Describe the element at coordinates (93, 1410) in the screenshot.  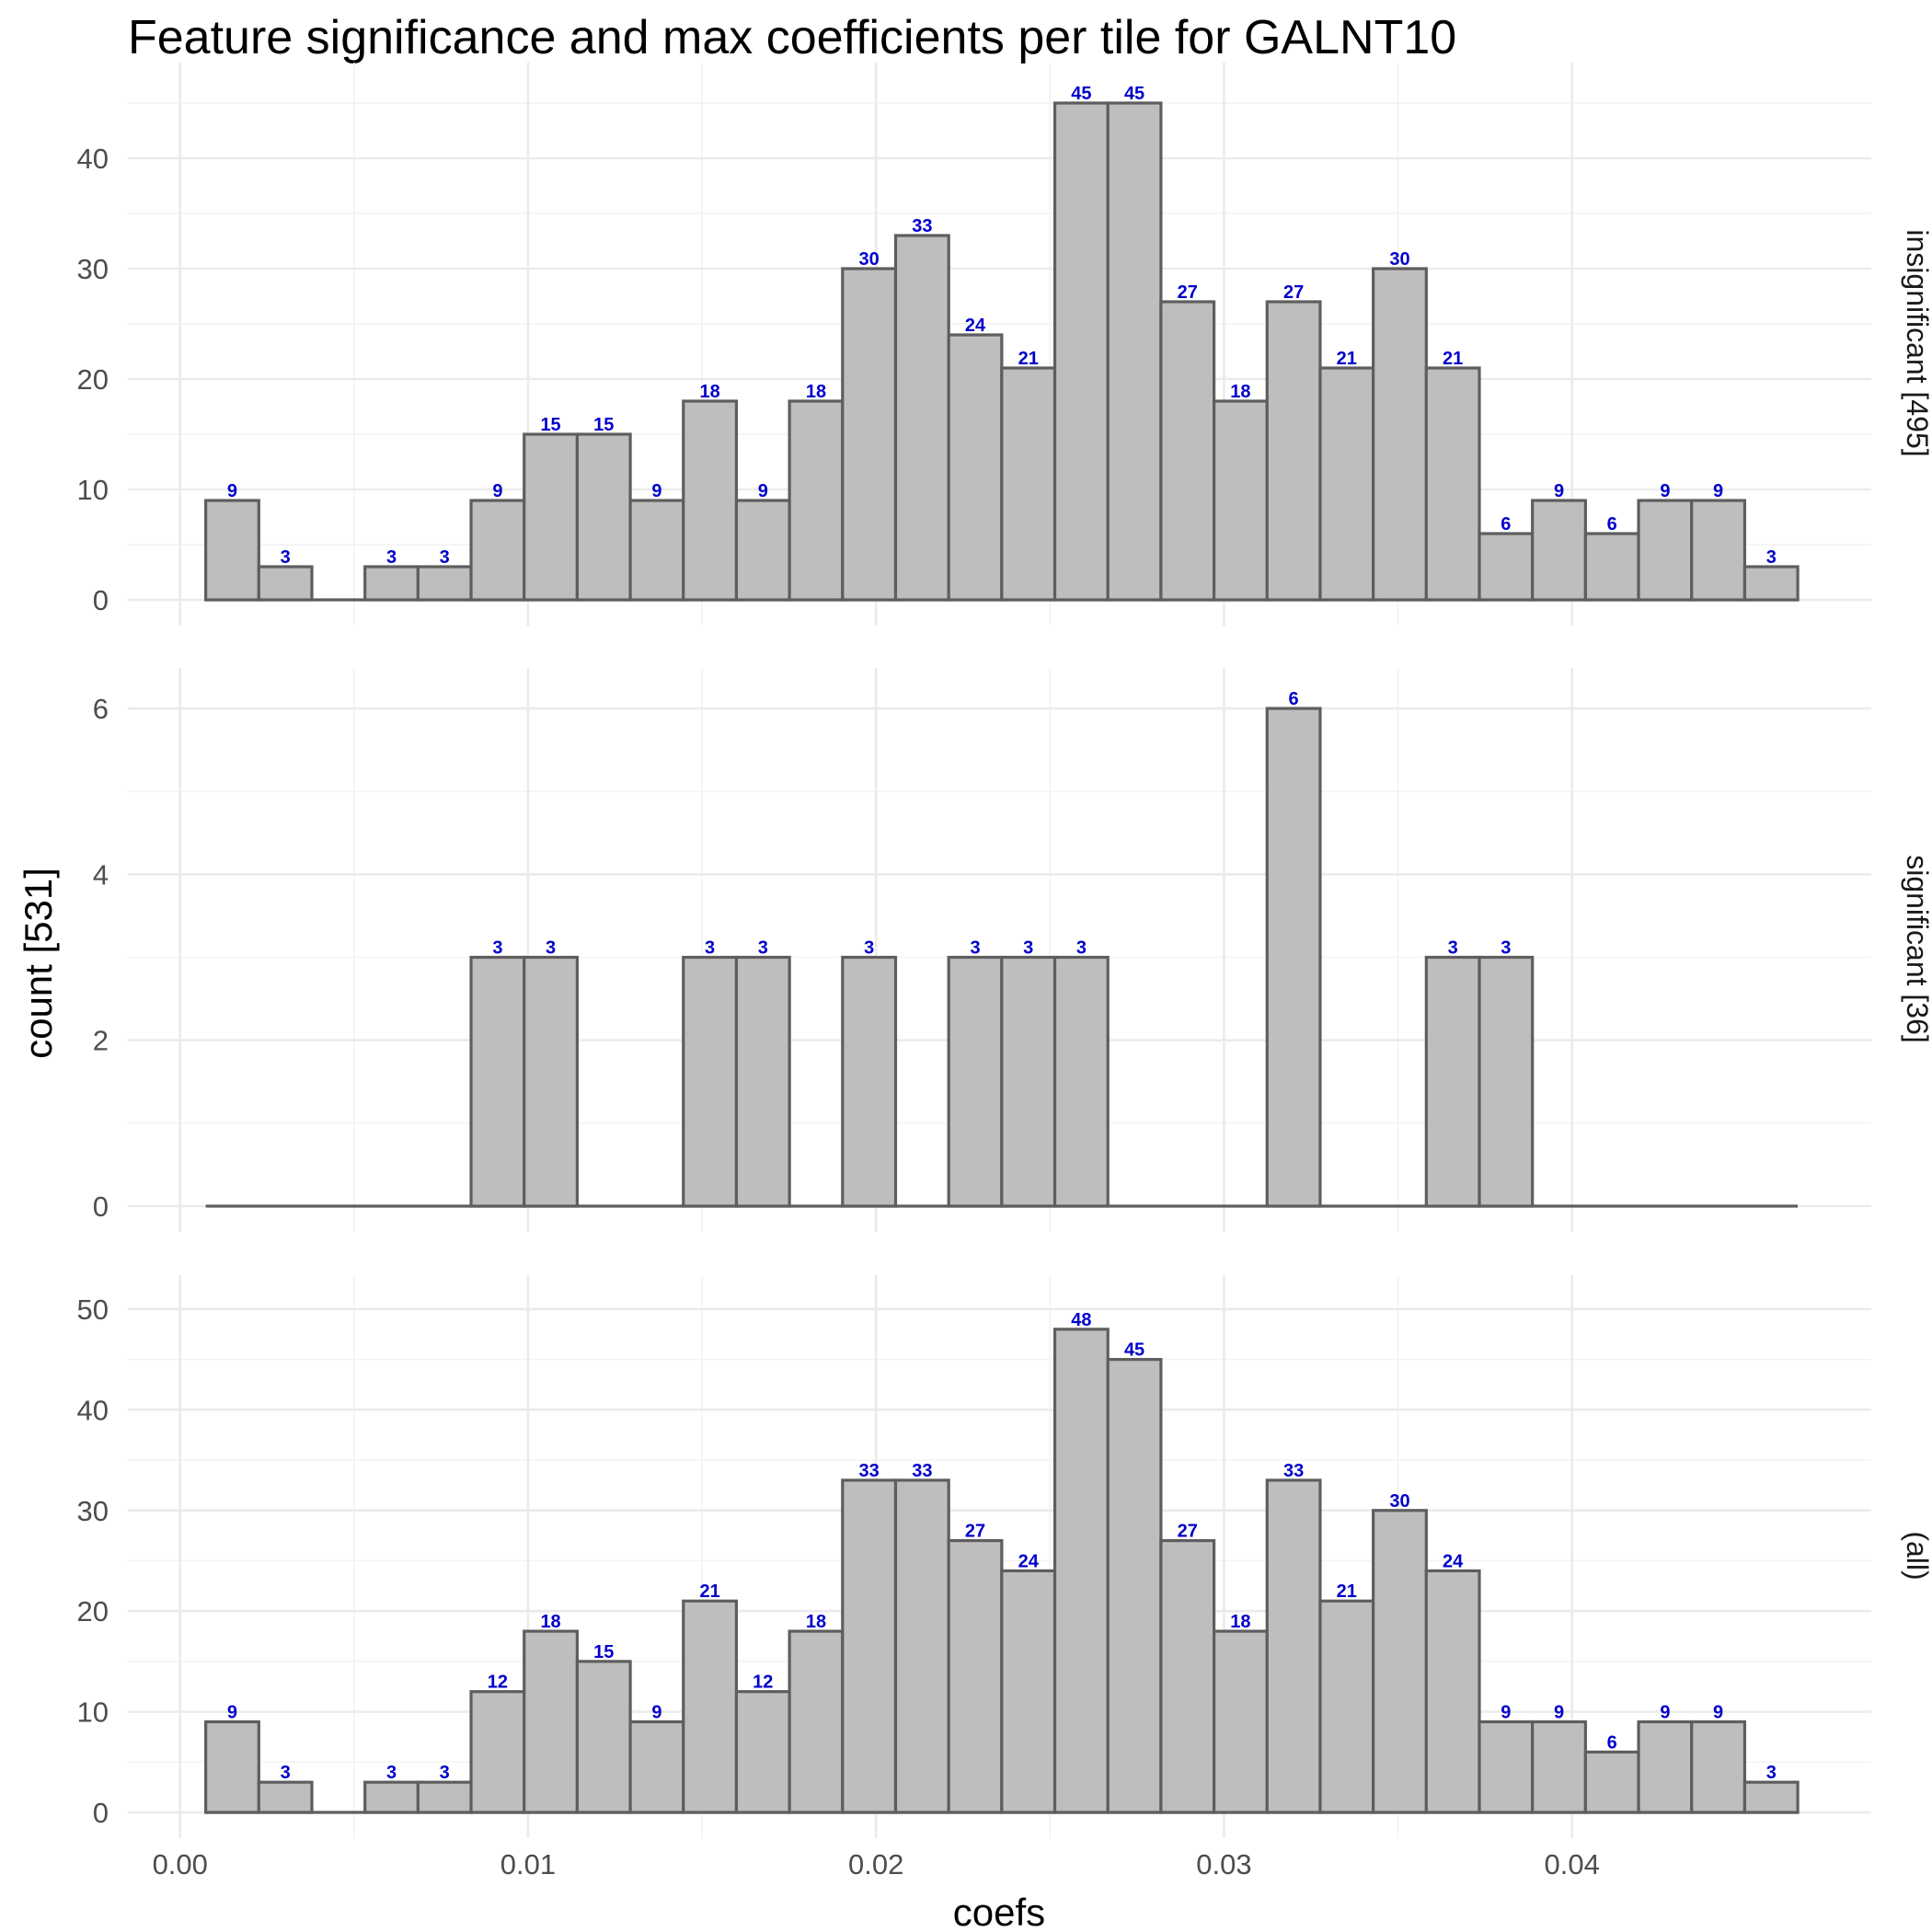
I see `y-tick-label: 40` at that location.